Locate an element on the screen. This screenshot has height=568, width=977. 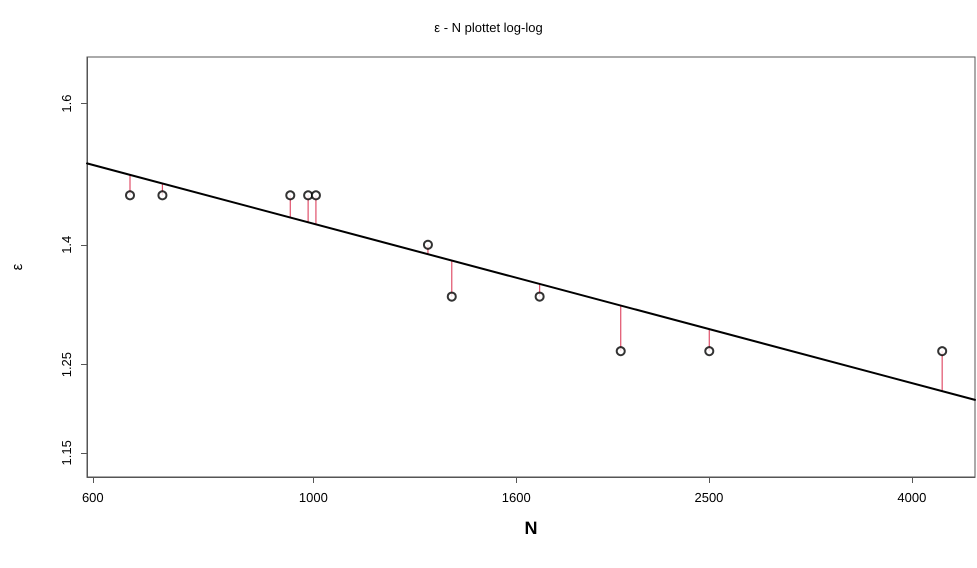
x-tick-label: 2500 is located at coordinates (709, 497).